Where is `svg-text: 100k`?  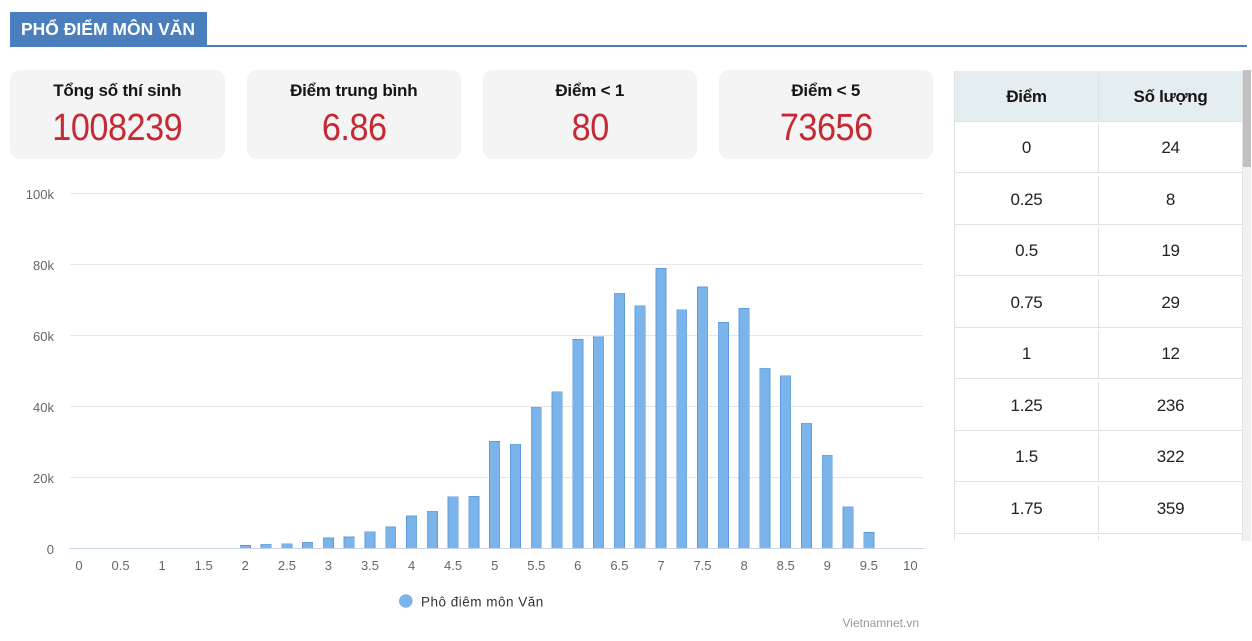
svg-text: 100k is located at coordinates (40, 194).